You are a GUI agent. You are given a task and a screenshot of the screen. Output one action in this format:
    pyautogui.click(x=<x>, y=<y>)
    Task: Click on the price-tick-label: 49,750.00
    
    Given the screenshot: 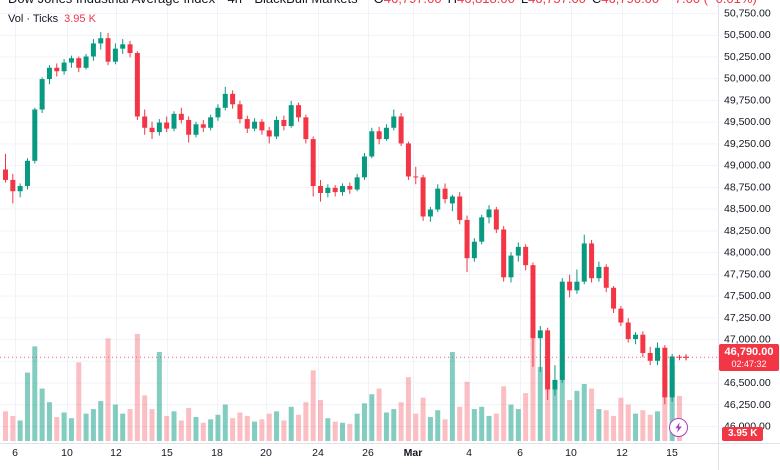 What is the action you would take?
    pyautogui.click(x=747, y=100)
    